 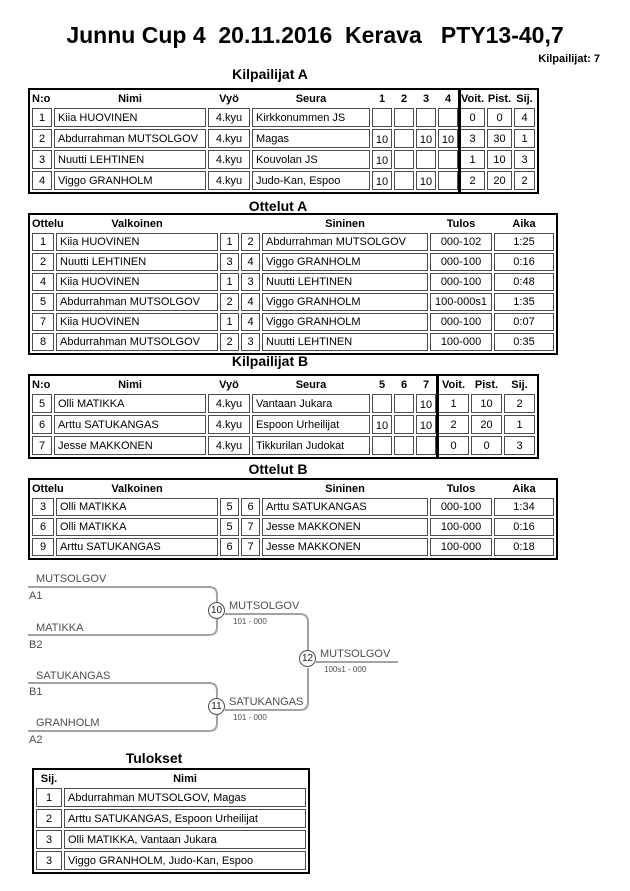 I want to click on cell-wins: 0, so click(x=472, y=117).